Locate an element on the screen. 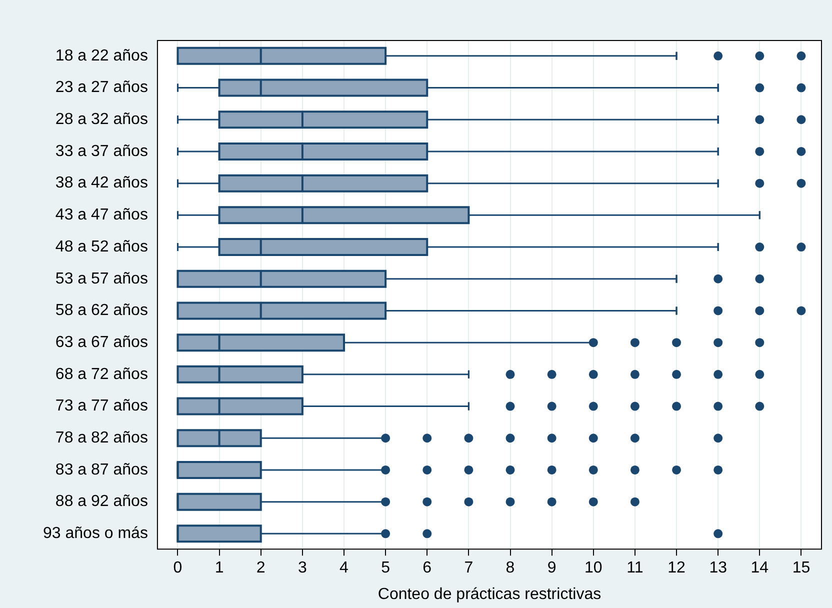  x-tick-label: 7 is located at coordinates (469, 568).